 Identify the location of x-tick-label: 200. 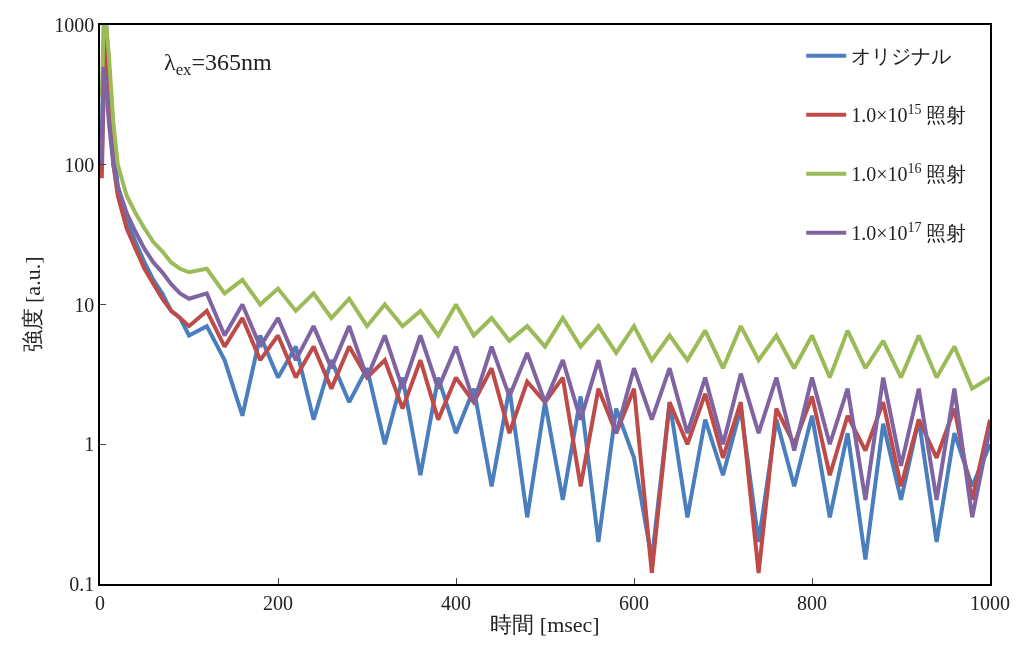
(278, 602).